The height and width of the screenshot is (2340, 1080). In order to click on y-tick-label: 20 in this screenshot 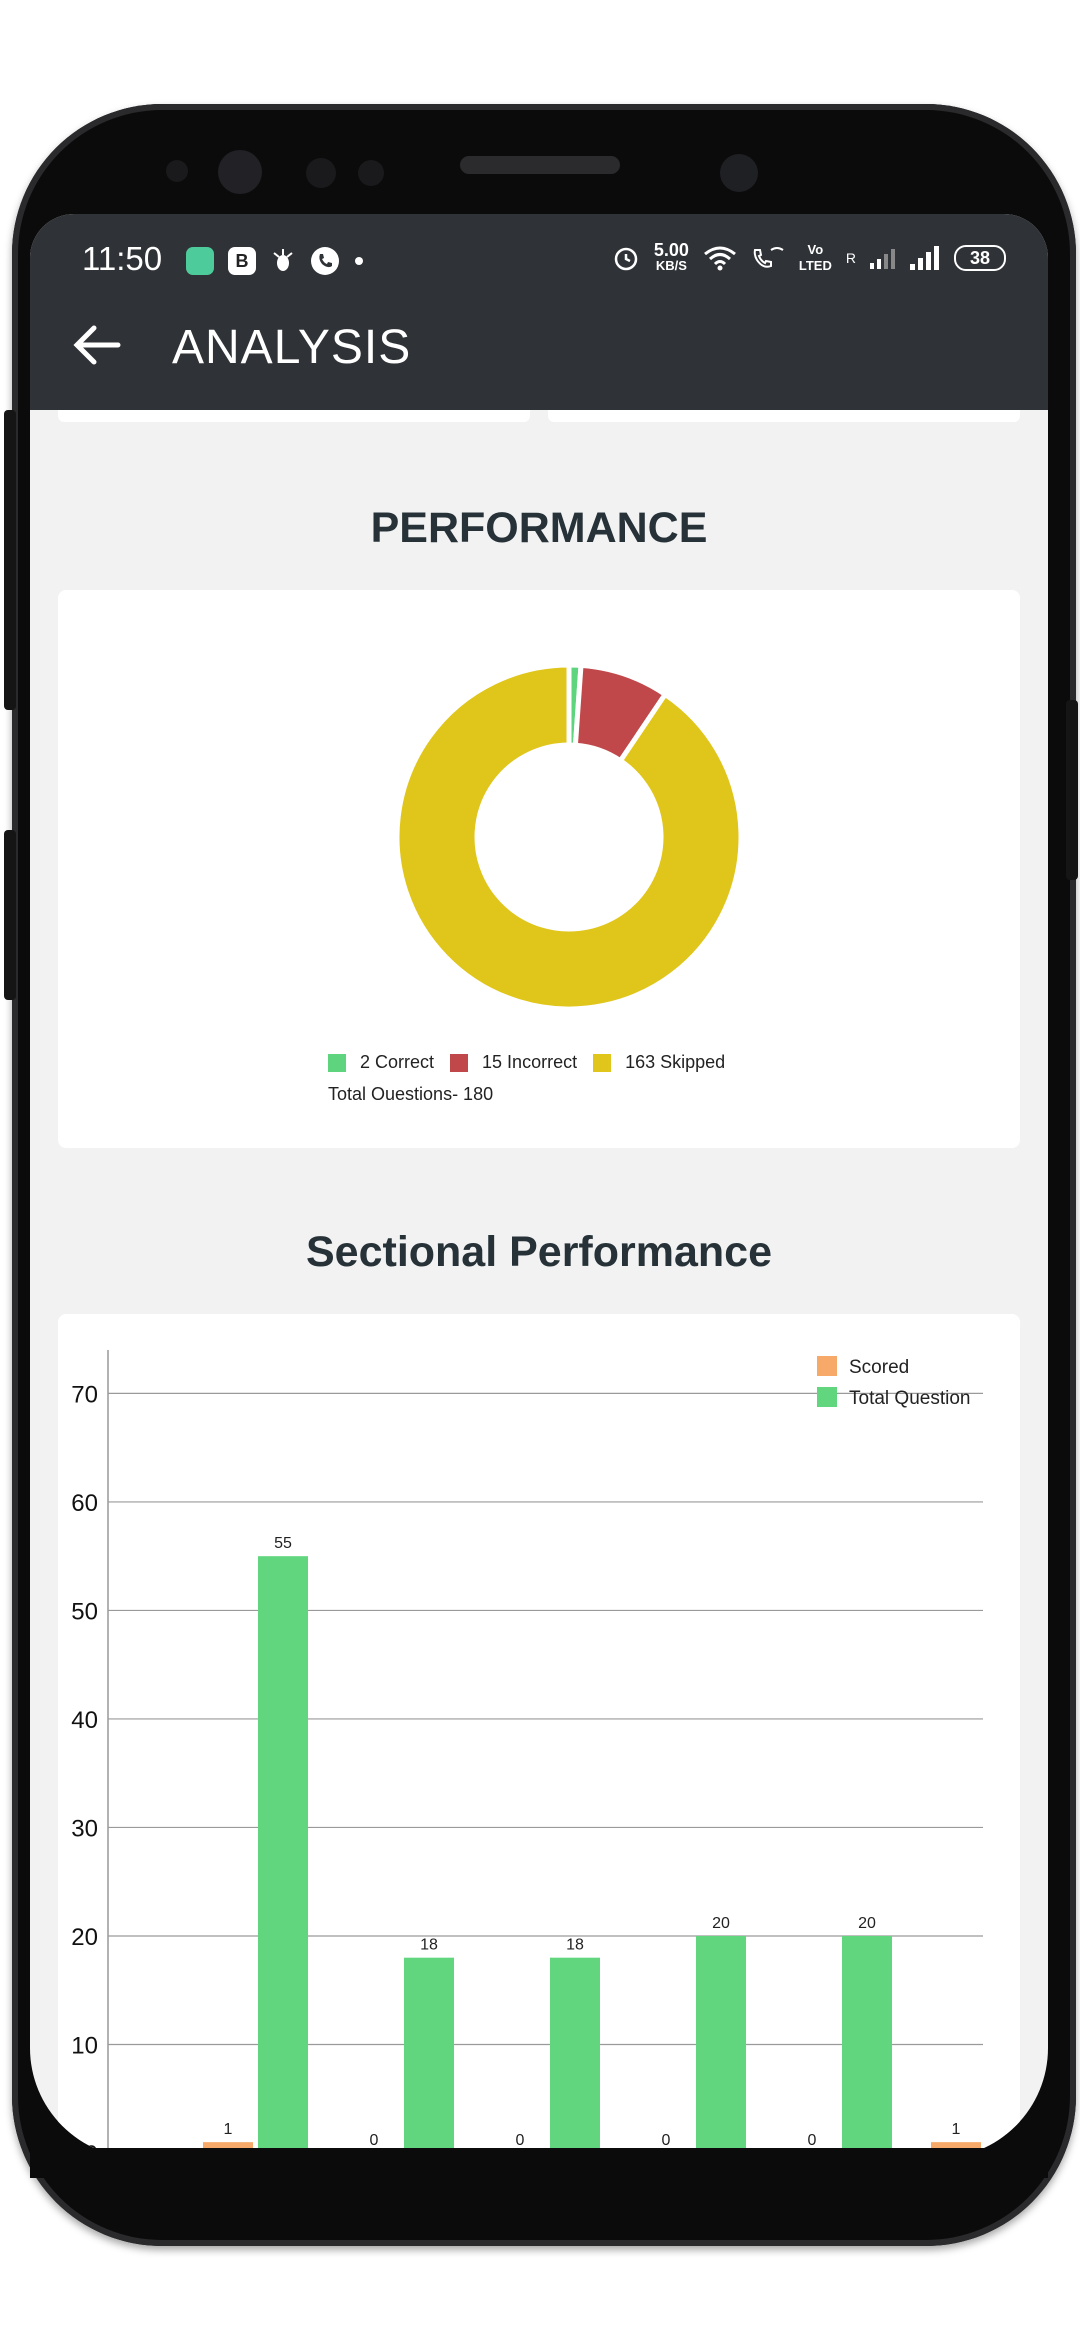, I will do `click(84, 1937)`.